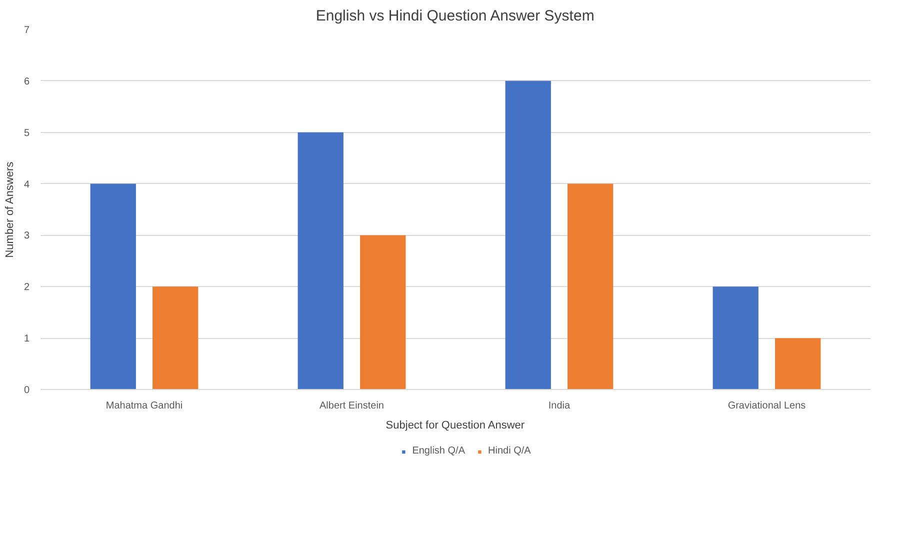 This screenshot has height=544, width=920. What do you see at coordinates (27, 236) in the screenshot?
I see `y-tick-label: 3` at bounding box center [27, 236].